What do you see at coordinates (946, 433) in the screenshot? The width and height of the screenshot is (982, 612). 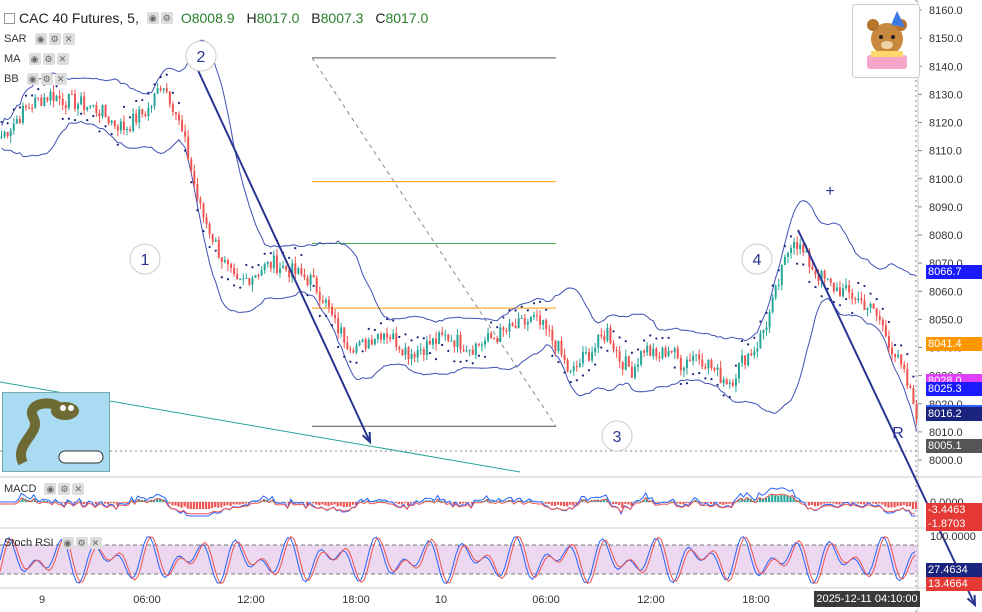 I see `price-tick-label: 8010.0` at bounding box center [946, 433].